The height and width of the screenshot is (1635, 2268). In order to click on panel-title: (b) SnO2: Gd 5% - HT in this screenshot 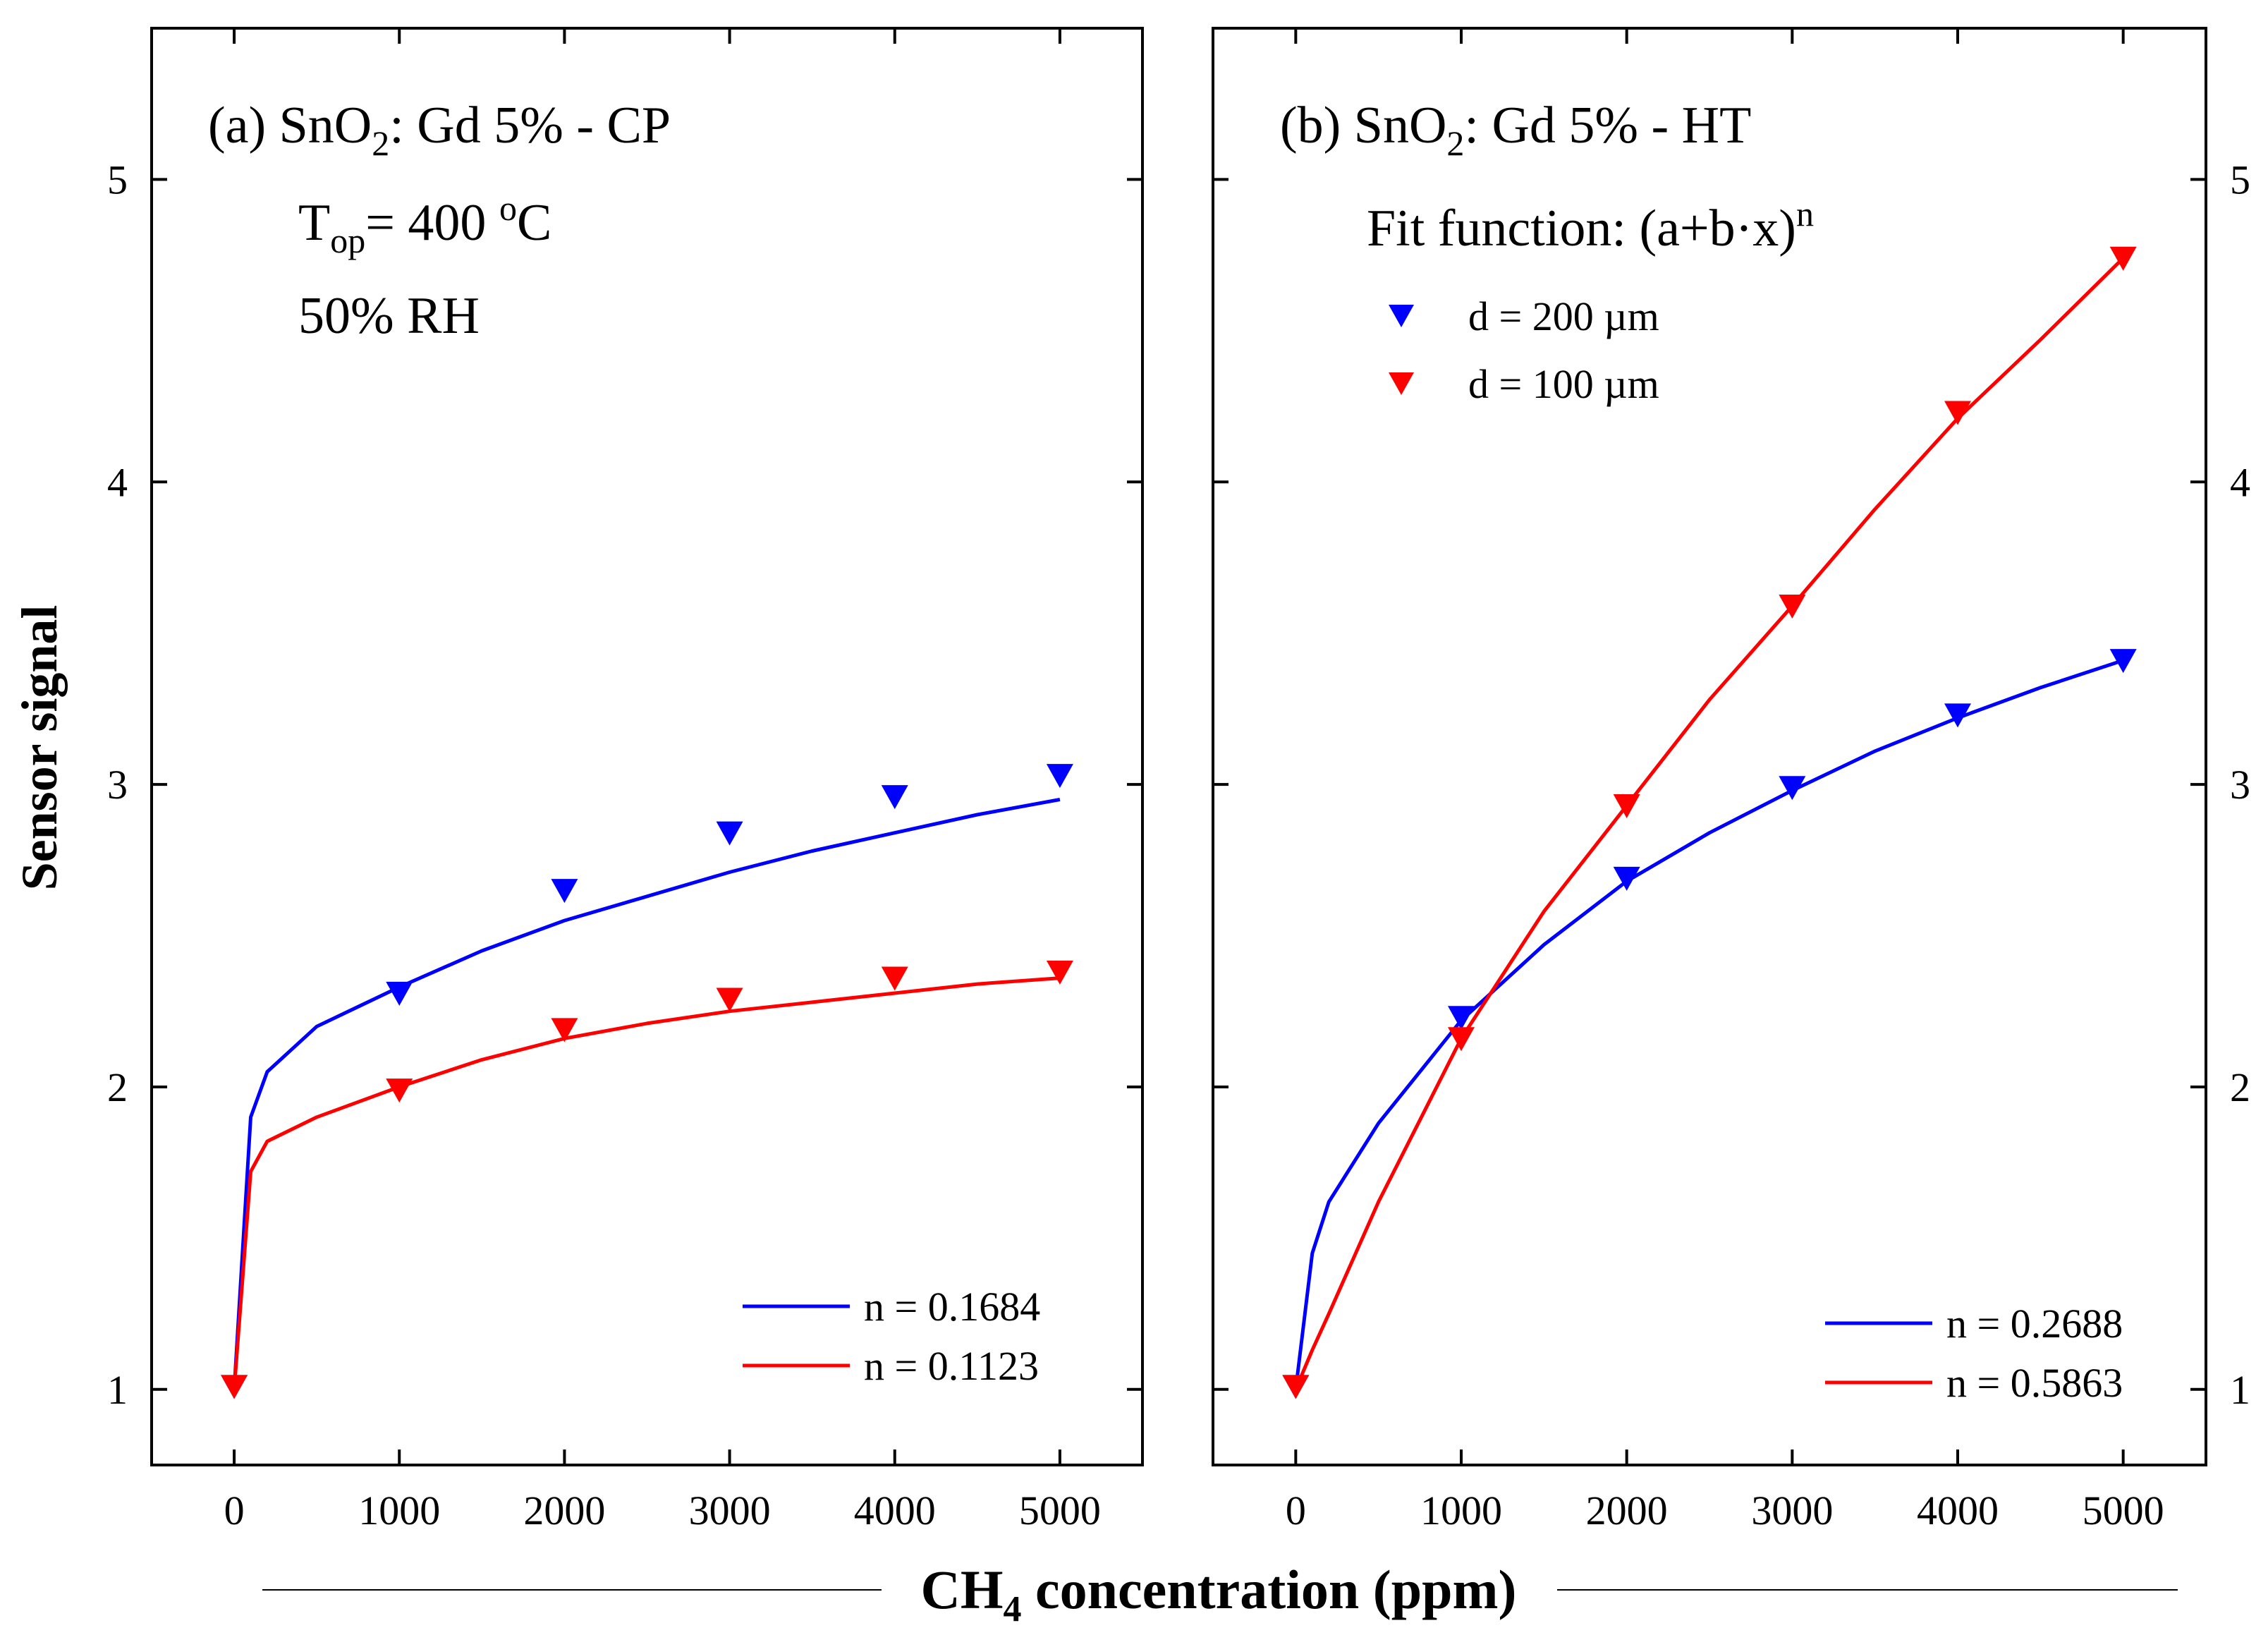, I will do `click(1515, 130)`.